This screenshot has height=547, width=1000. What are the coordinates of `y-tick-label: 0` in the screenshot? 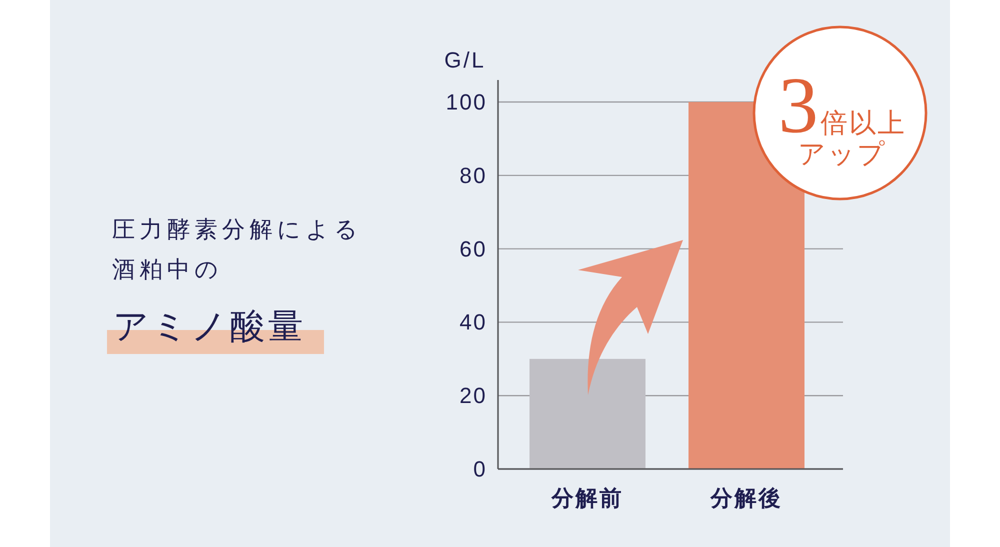 It's located at (480, 469).